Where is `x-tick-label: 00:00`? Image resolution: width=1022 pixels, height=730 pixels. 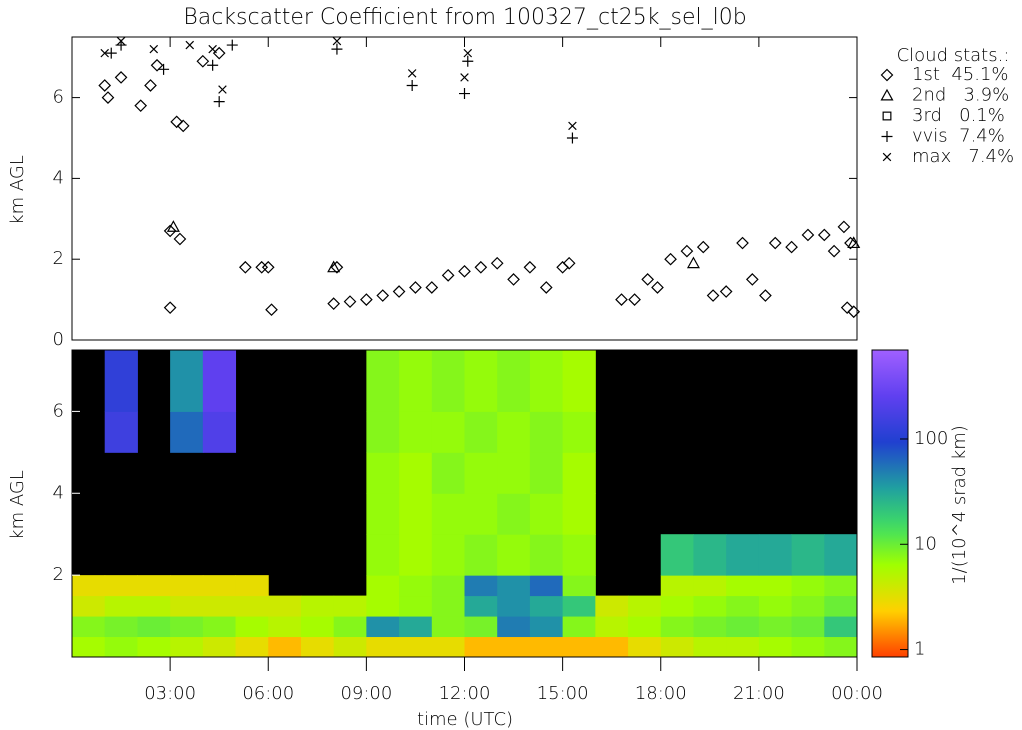
x-tick-label: 00:00 is located at coordinates (857, 693).